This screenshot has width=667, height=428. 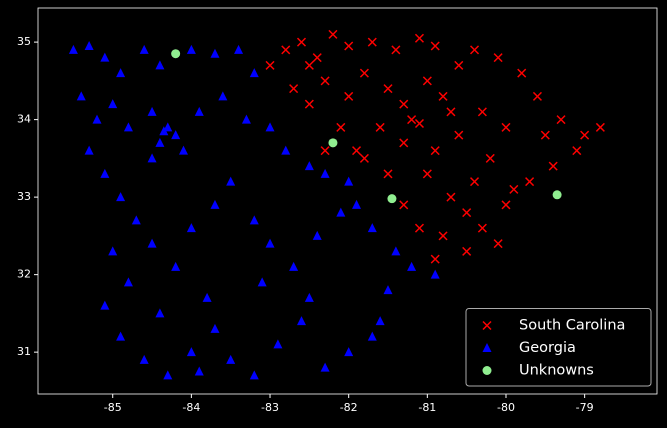 I want to click on x-tick-label: -80, so click(x=506, y=407).